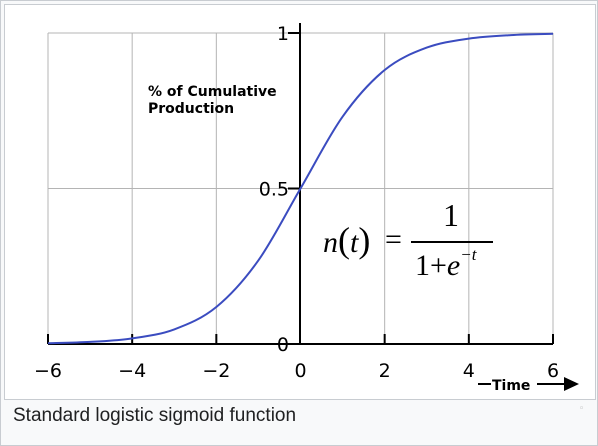 The height and width of the screenshot is (446, 598). What do you see at coordinates (582, 409) in the screenshot?
I see `corner-mark: ◦` at bounding box center [582, 409].